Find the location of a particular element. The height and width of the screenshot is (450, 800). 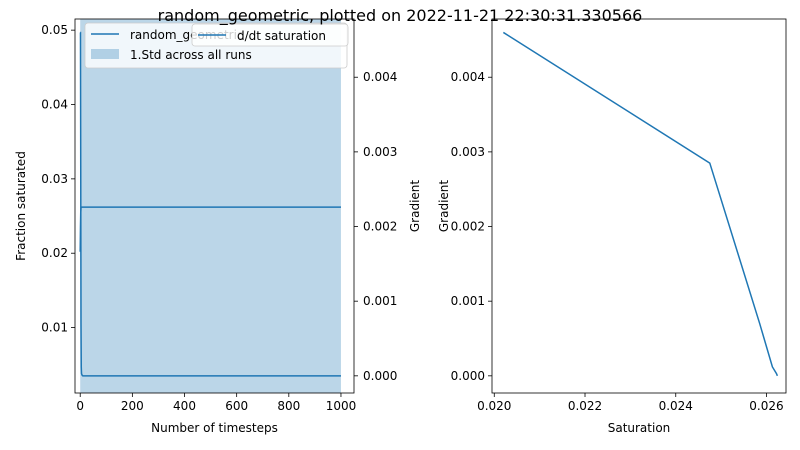

y-tick-label: 0.01 is located at coordinates (54, 328).